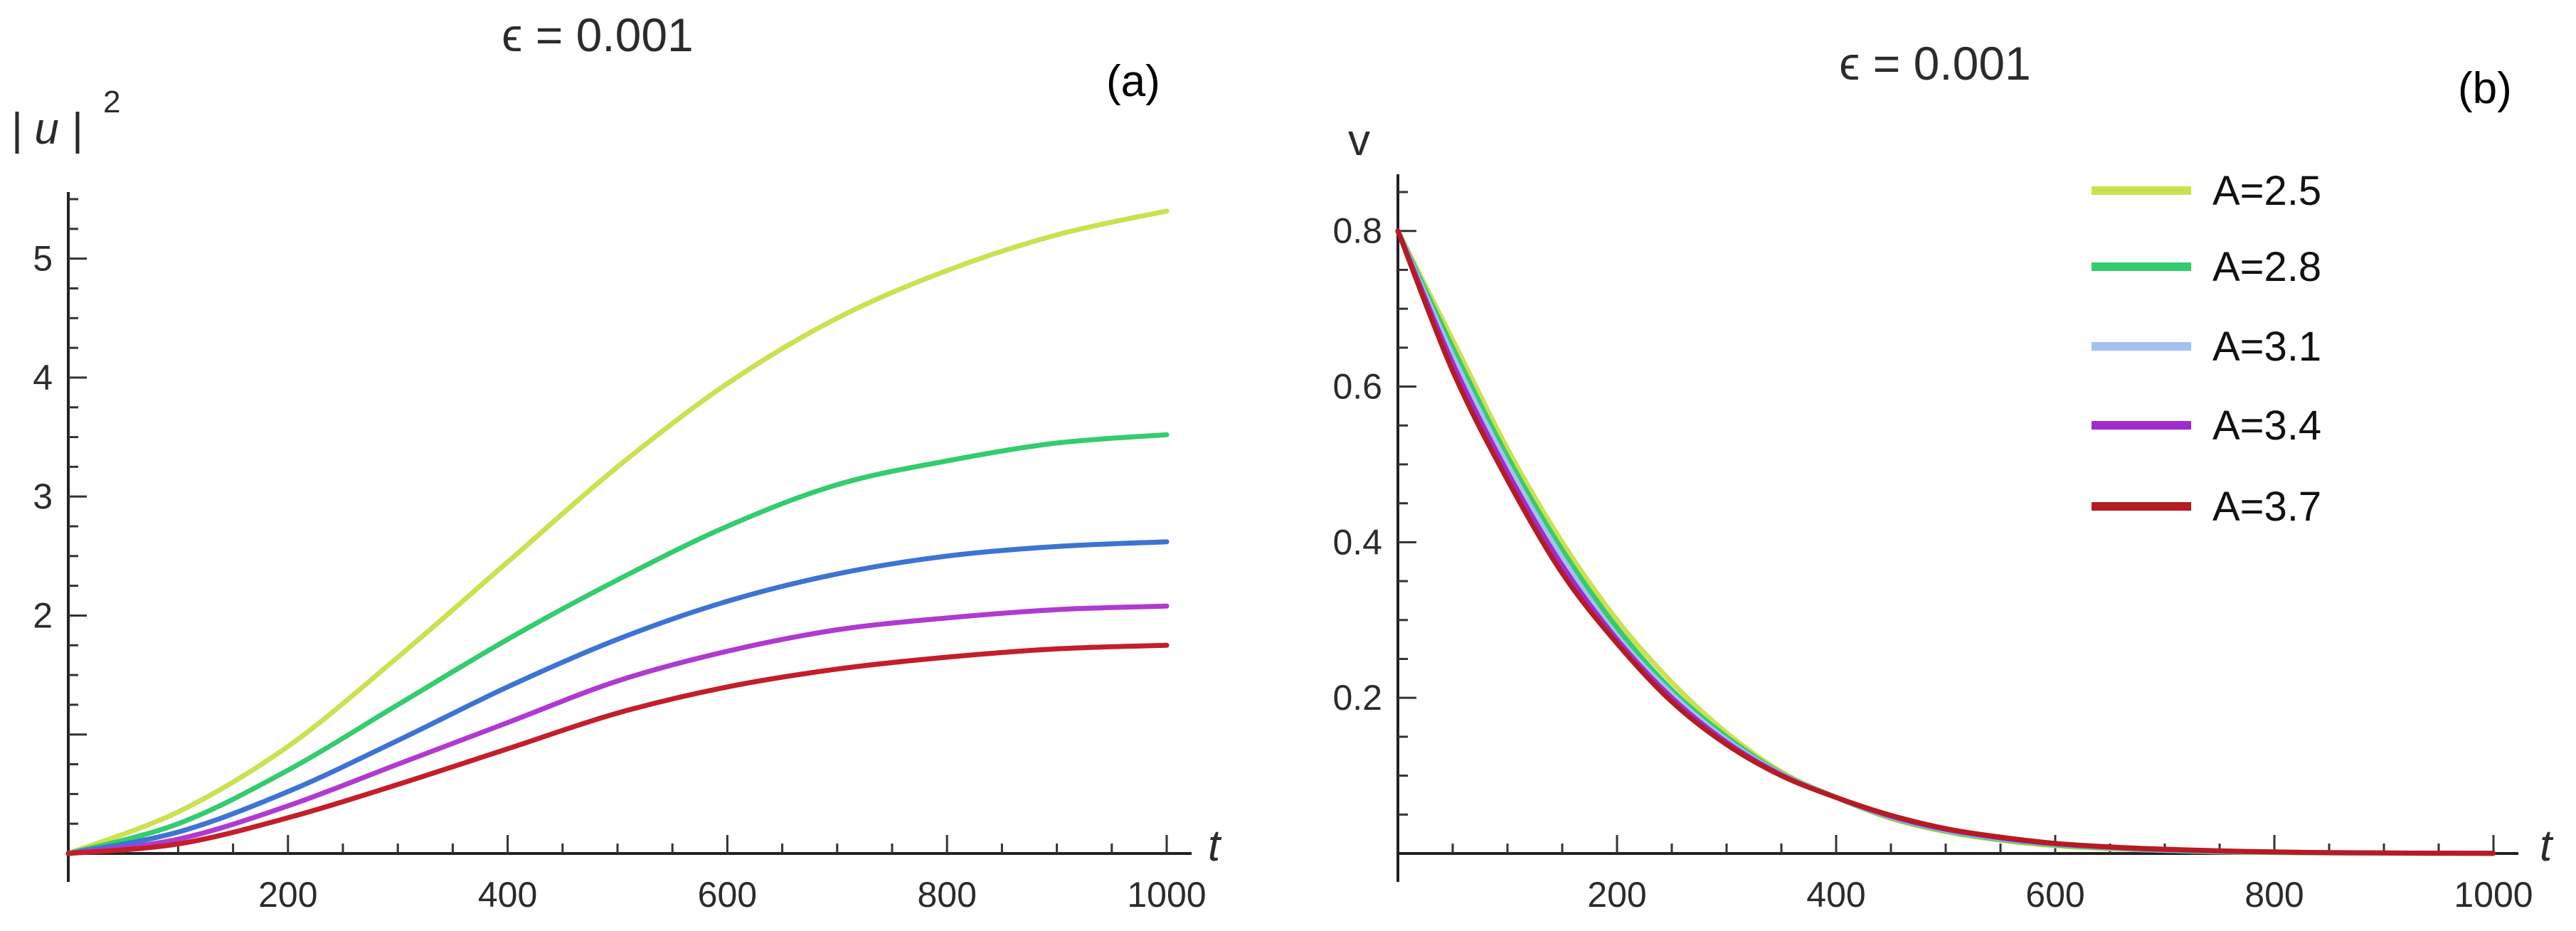 This screenshot has width=2576, height=931. What do you see at coordinates (1836, 895) in the screenshot?
I see `panel-b-x-tick-label: 400` at bounding box center [1836, 895].